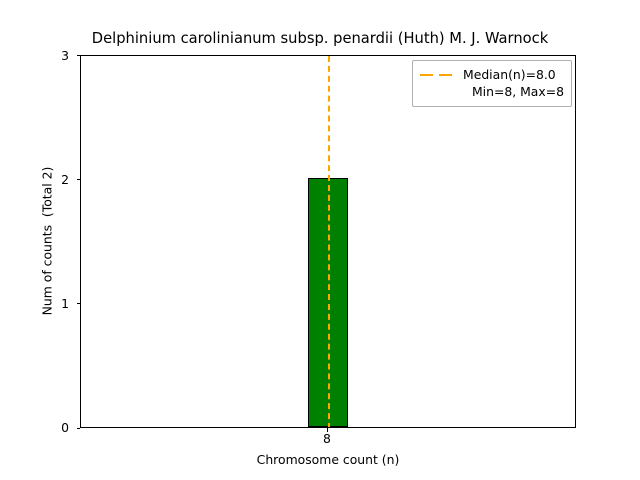 The height and width of the screenshot is (480, 640). Describe the element at coordinates (65, 55) in the screenshot. I see `ytick-label-3: 3` at that location.